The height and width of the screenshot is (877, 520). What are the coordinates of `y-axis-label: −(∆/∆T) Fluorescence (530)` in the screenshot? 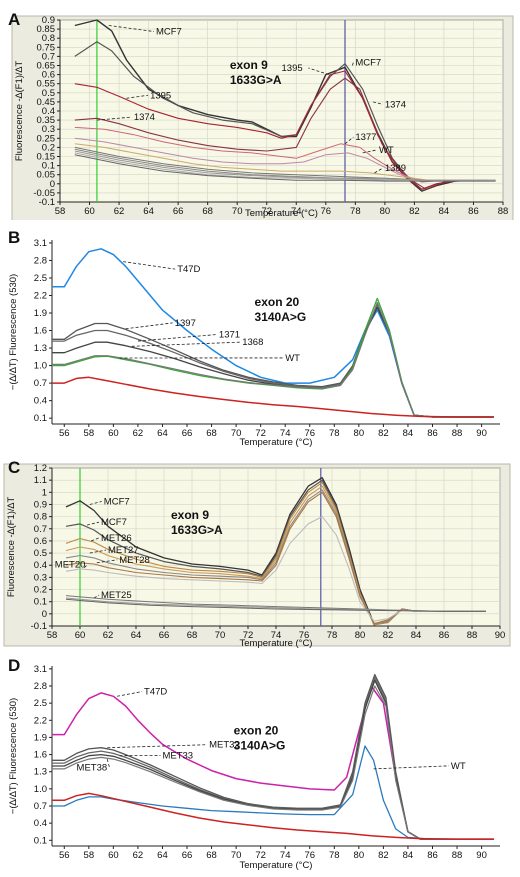 It's located at (13, 332).